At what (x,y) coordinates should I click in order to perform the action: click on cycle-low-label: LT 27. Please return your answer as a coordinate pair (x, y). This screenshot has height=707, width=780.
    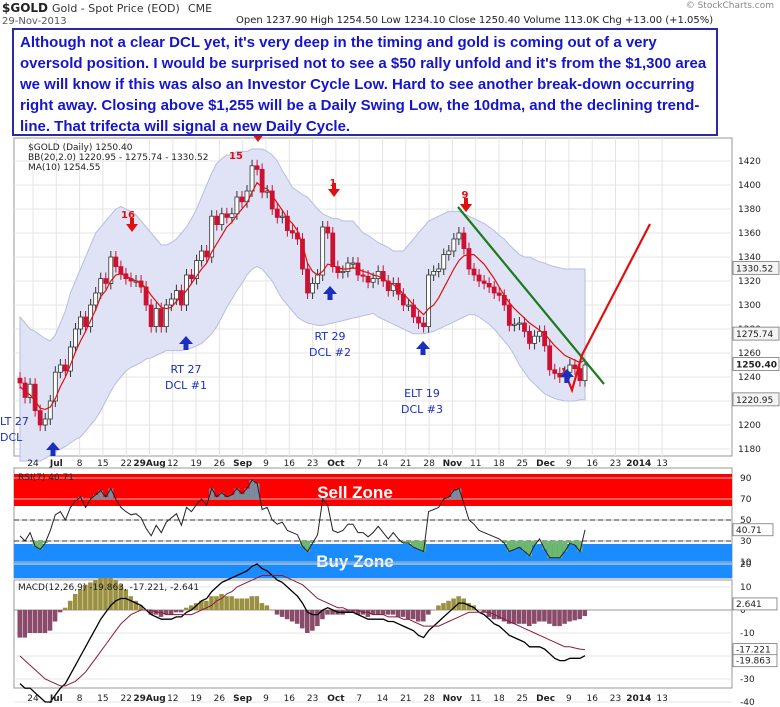
    Looking at the image, I should click on (14, 421).